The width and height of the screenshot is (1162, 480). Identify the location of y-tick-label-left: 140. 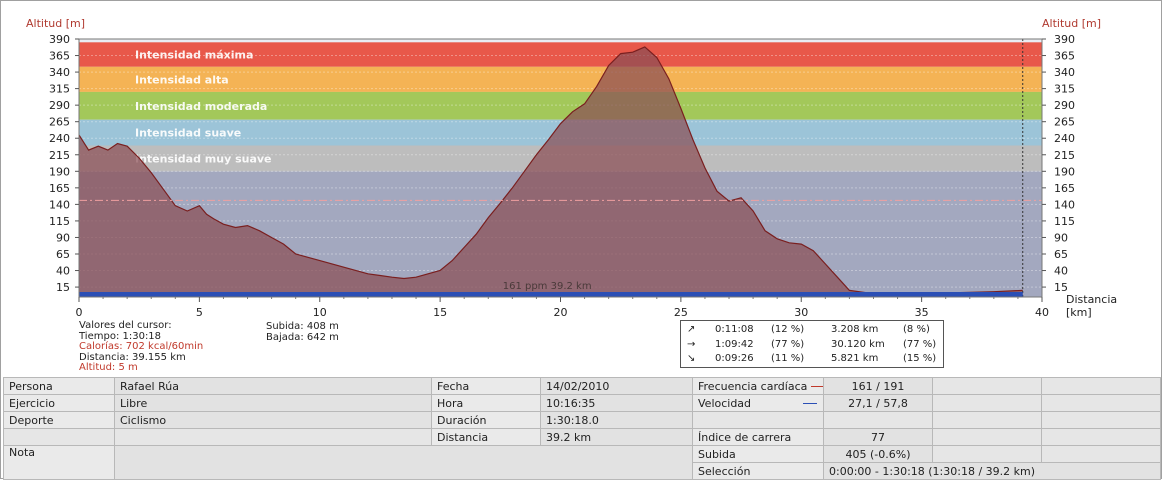
(59, 204).